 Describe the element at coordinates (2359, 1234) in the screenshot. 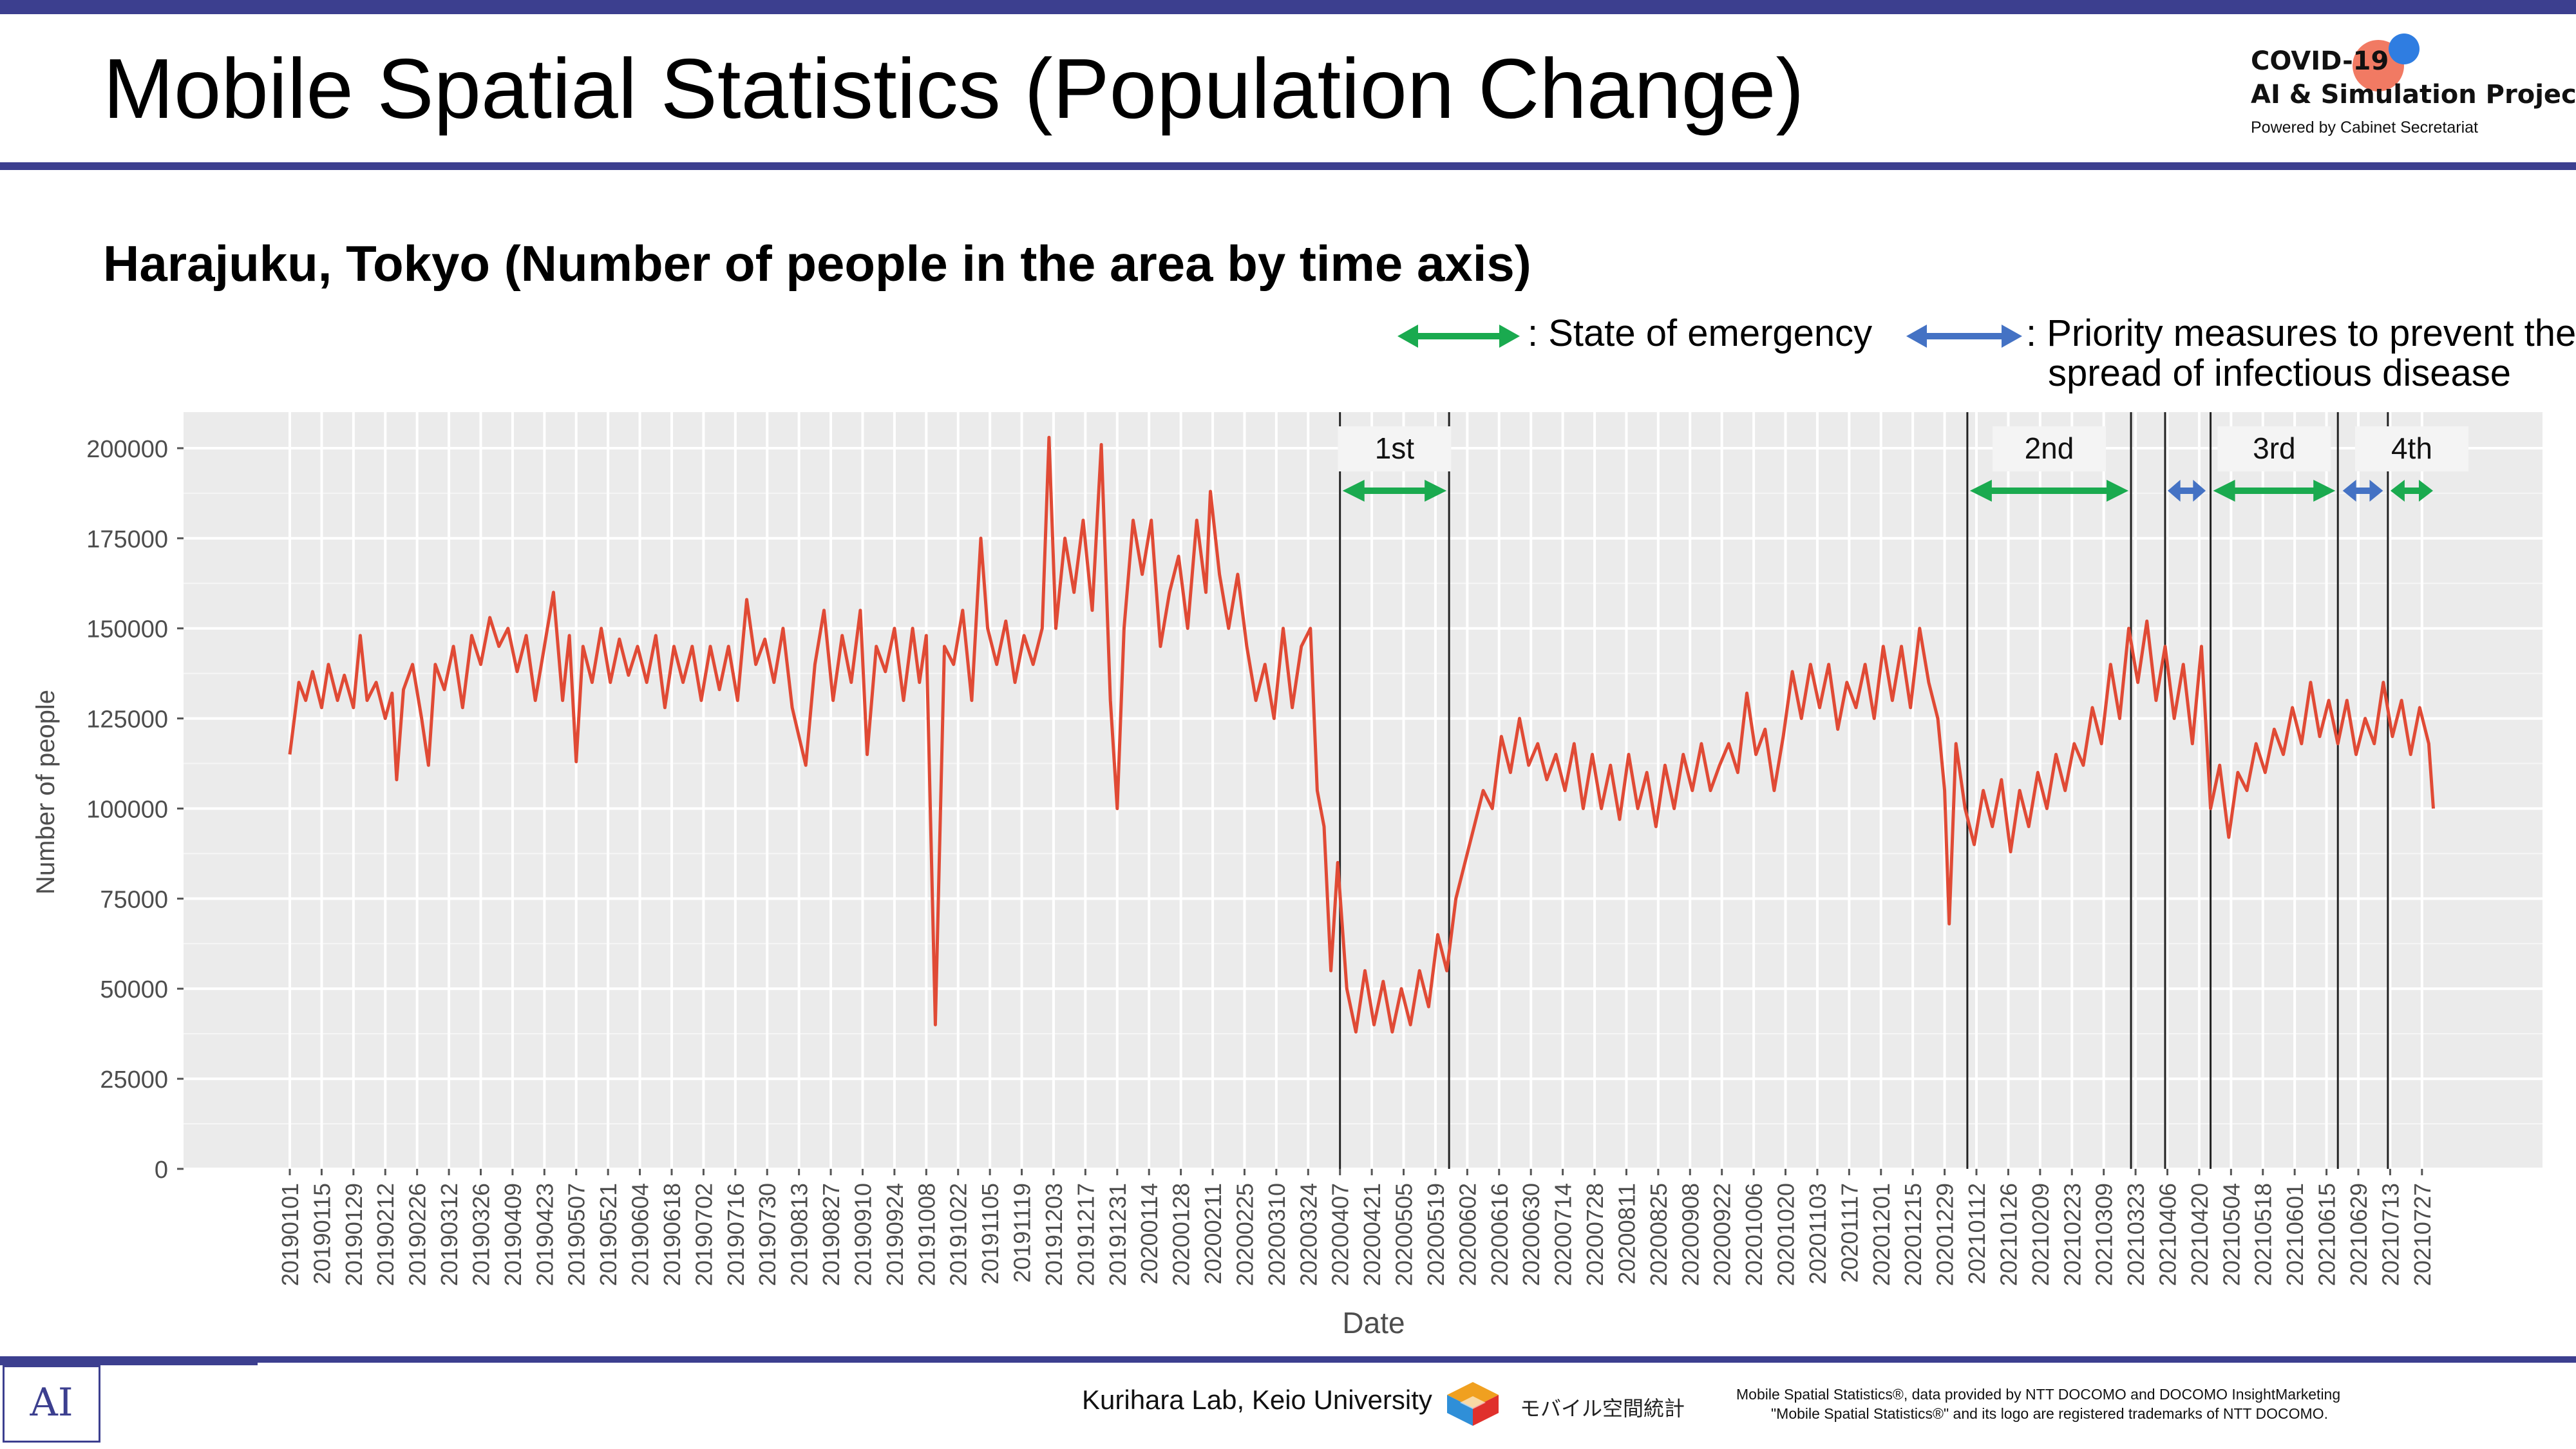

I see `x-tick-label: 20210629` at that location.